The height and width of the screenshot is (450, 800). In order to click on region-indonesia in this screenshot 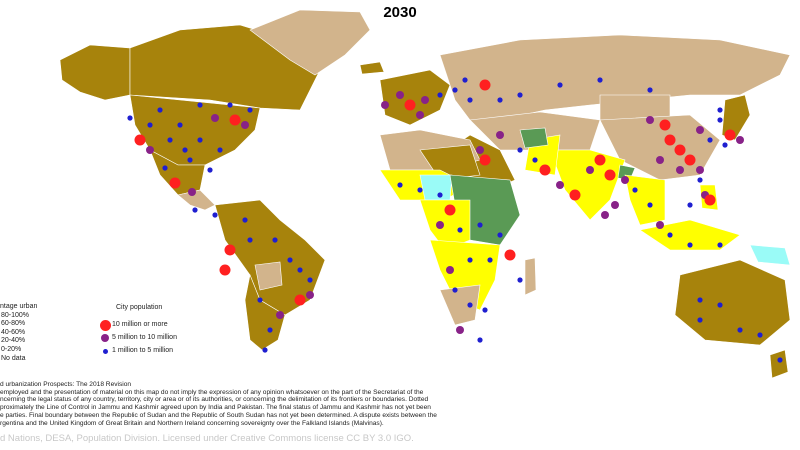, I will do `click(690, 235)`.